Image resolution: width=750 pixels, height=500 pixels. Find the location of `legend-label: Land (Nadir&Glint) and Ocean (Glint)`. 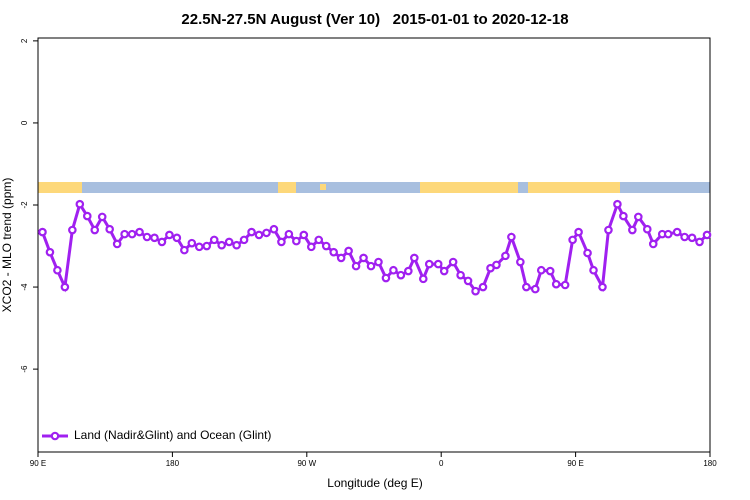

legend-label: Land (Nadir&Glint) and Ocean (Glint) is located at coordinates (172, 435).